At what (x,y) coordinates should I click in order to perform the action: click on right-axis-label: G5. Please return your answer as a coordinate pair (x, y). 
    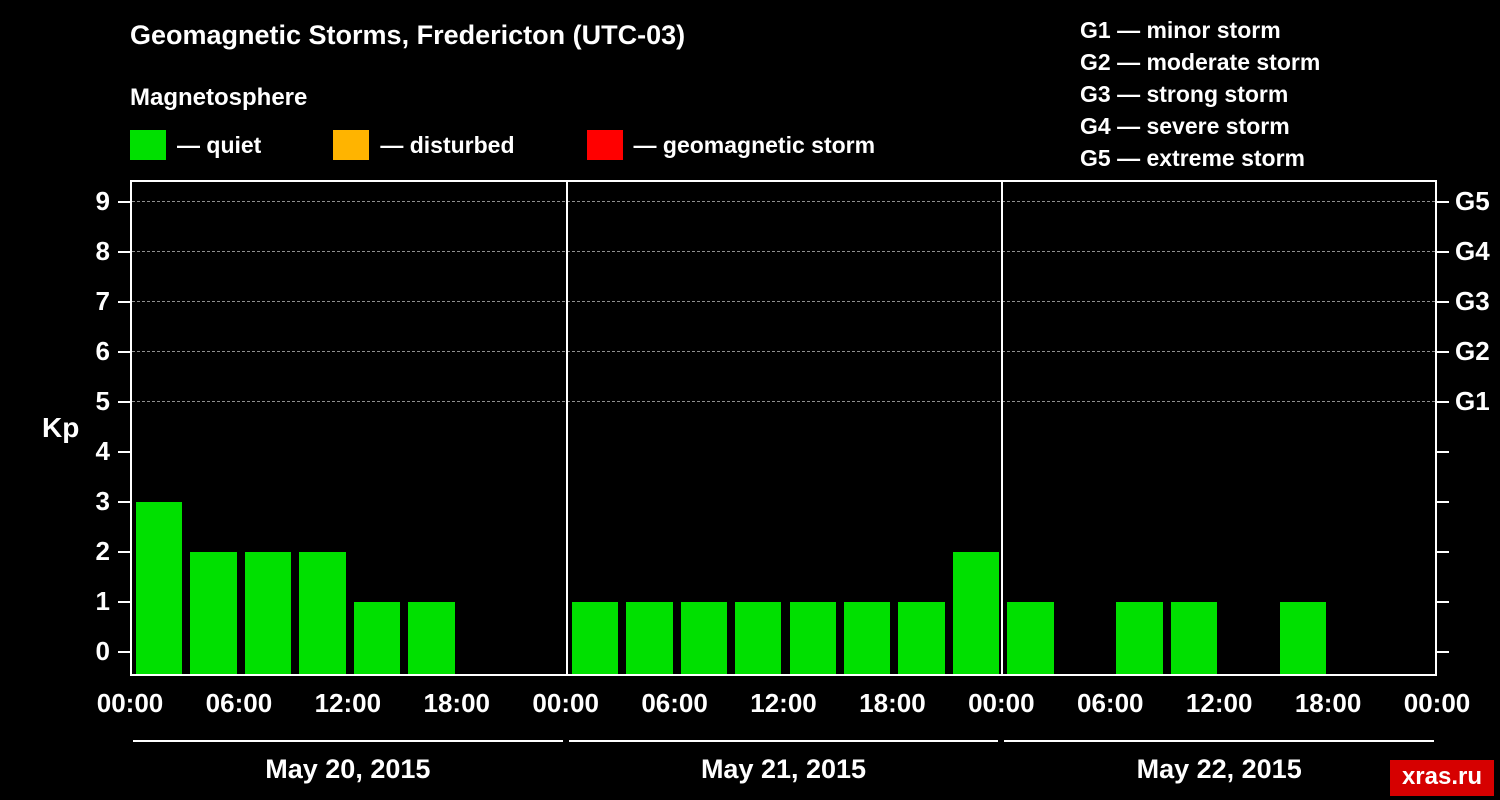
    Looking at the image, I should click on (1472, 201).